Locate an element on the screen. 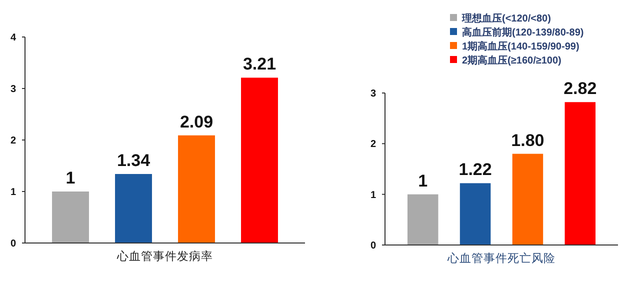  x-axis-title: 心血管事件发病率 is located at coordinates (164, 256).